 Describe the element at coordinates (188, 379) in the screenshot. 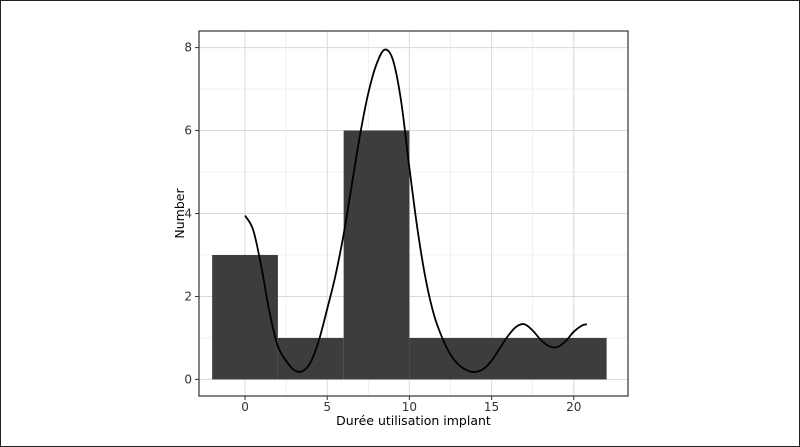

I see `y-tick-label: 0` at that location.